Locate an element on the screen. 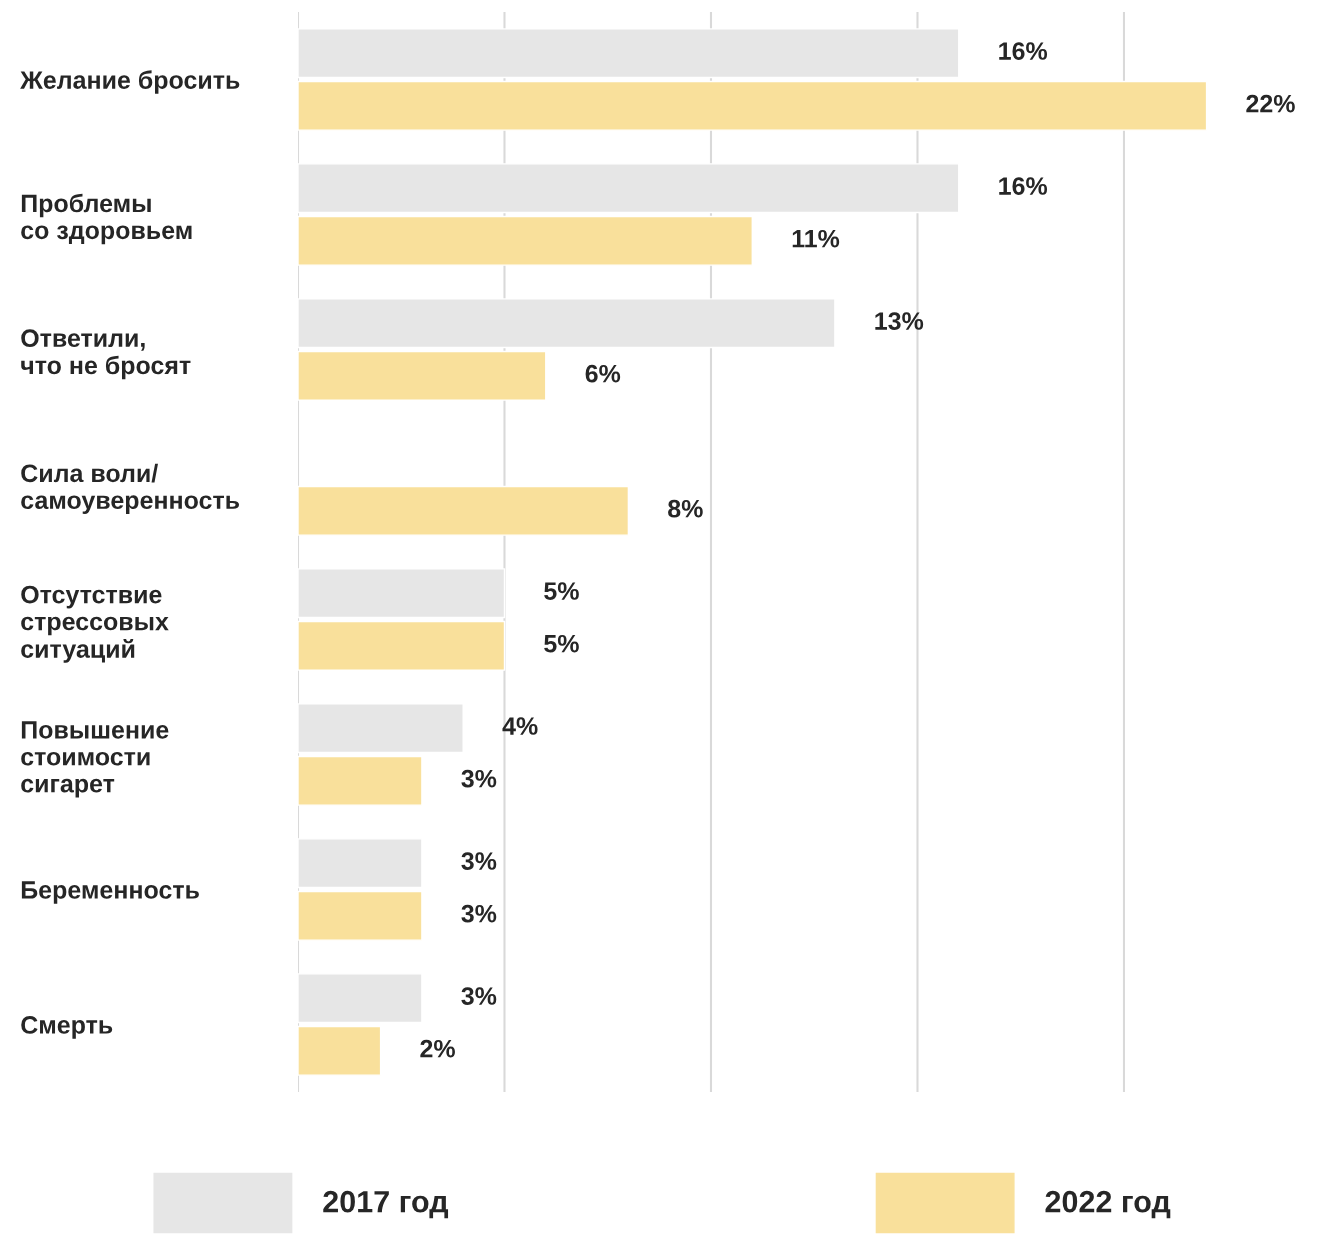 Image resolution: width=1325 pixels, height=1260 pixels. y-tick-label: Беременность is located at coordinates (110, 892).